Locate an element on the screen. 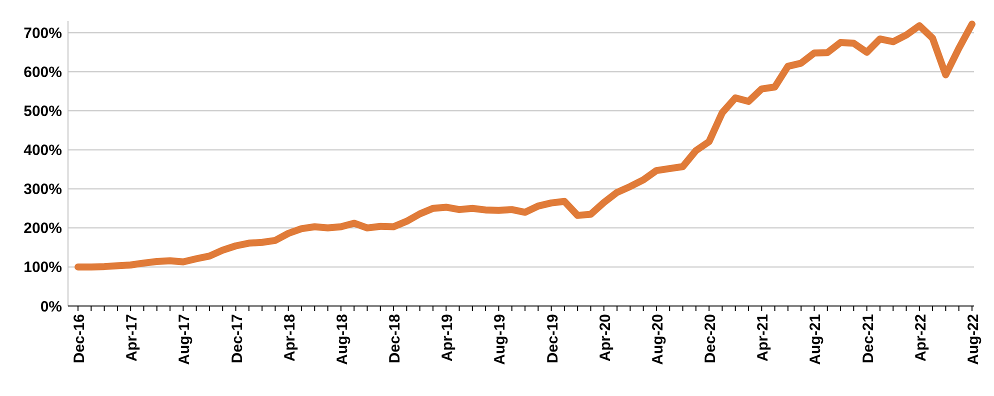 This screenshot has height=396, width=994. x-tick-label: Apr-21 is located at coordinates (763, 338).